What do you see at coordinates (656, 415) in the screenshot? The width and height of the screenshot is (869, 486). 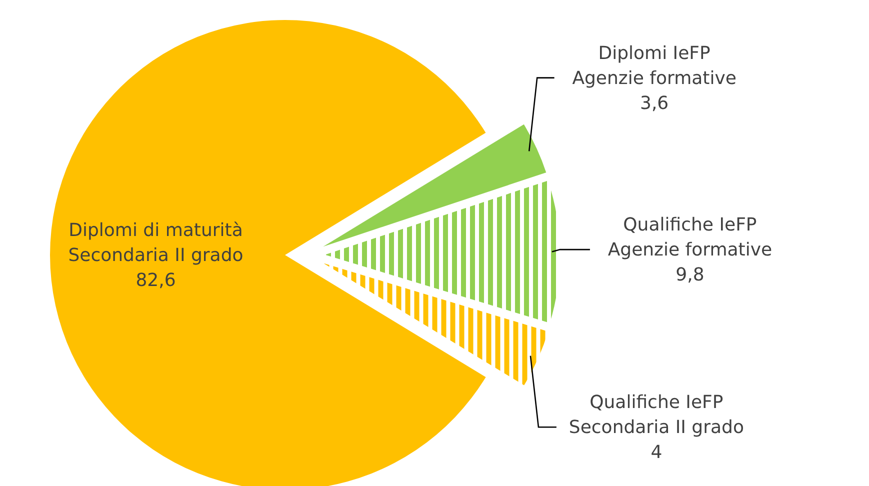 I see `slice-label: Qualifiche IeFP Secondaria II grado` at bounding box center [656, 415].